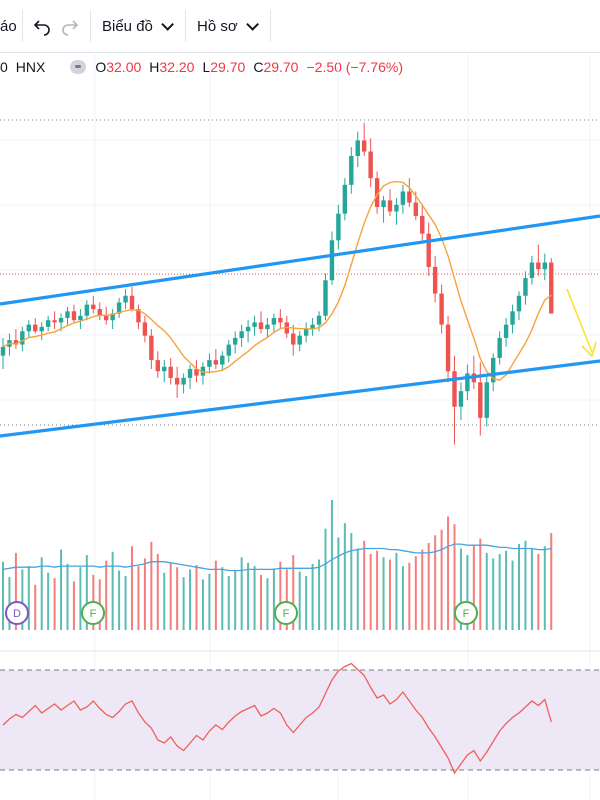 The height and width of the screenshot is (800, 600). I want to click on visibility-eye-icon, so click(78, 67).